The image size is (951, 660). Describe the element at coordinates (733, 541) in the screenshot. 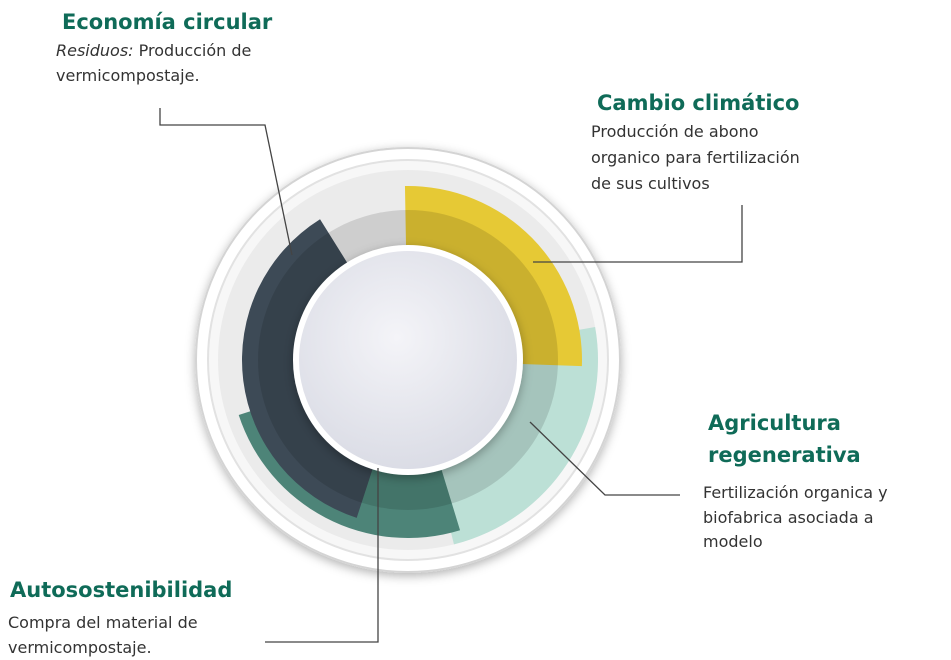

I see `description: modelo` at that location.